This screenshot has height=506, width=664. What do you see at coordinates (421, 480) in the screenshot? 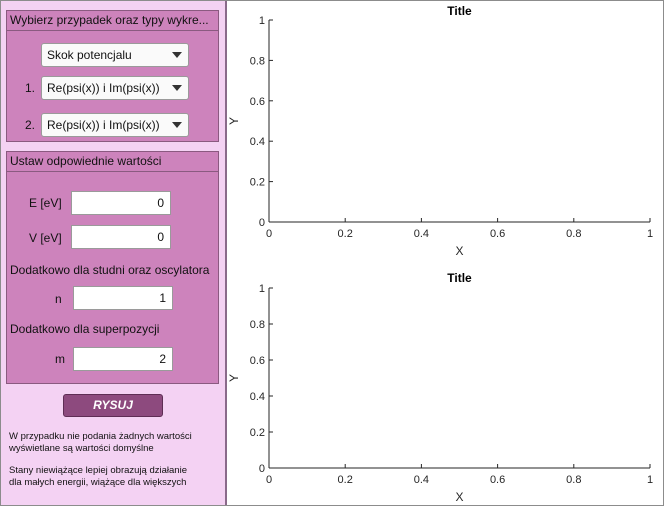
I see `chart2-x-tick-label: 0.4` at bounding box center [421, 480].